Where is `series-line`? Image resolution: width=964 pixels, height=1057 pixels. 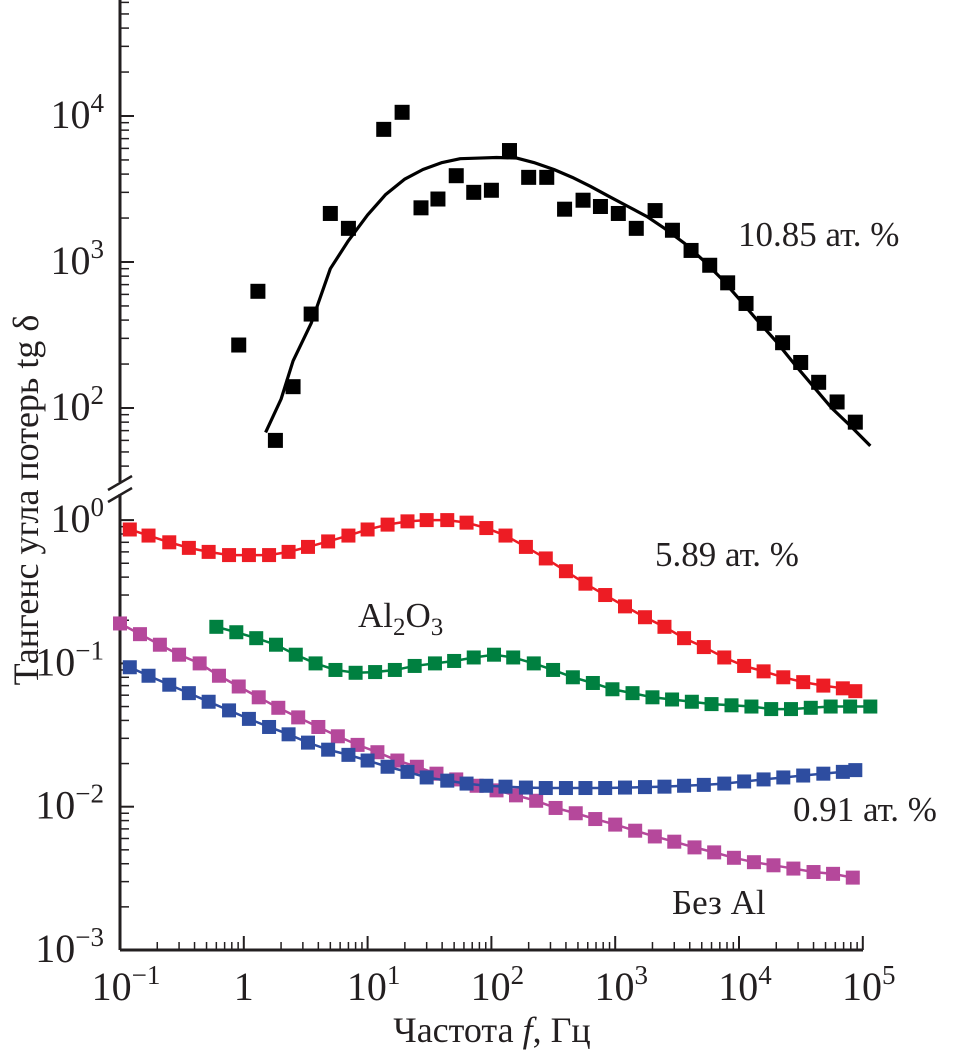
series-line is located at coordinates (543, 668).